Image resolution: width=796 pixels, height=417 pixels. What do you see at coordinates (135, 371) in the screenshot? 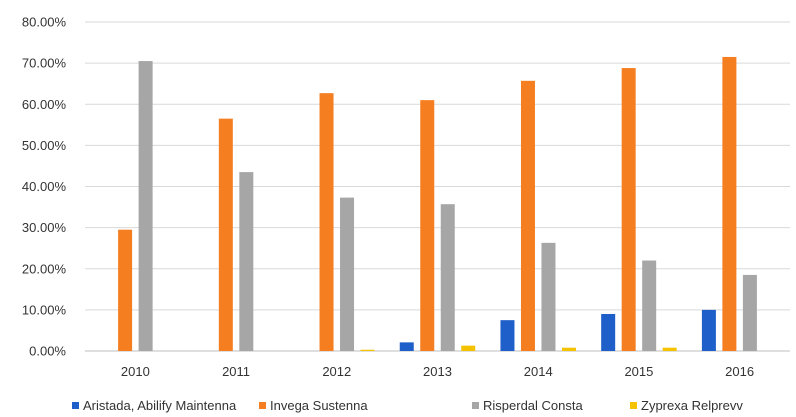
I see `x-tick-label: 2010` at bounding box center [135, 371].